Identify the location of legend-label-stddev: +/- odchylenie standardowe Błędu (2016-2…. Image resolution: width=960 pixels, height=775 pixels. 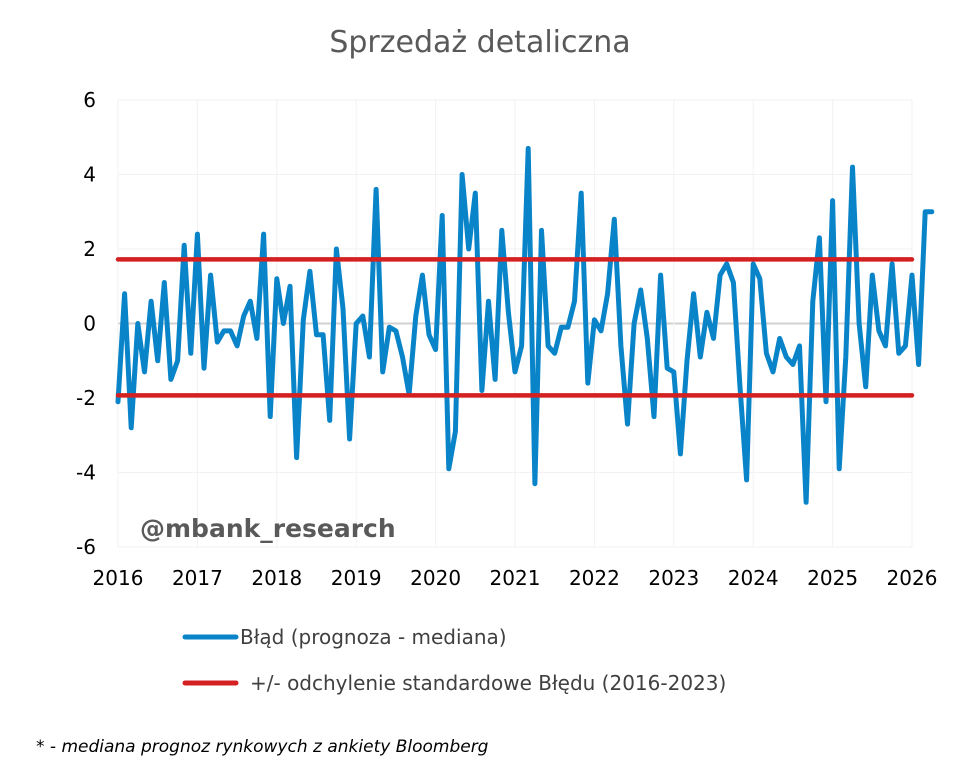
(488, 683).